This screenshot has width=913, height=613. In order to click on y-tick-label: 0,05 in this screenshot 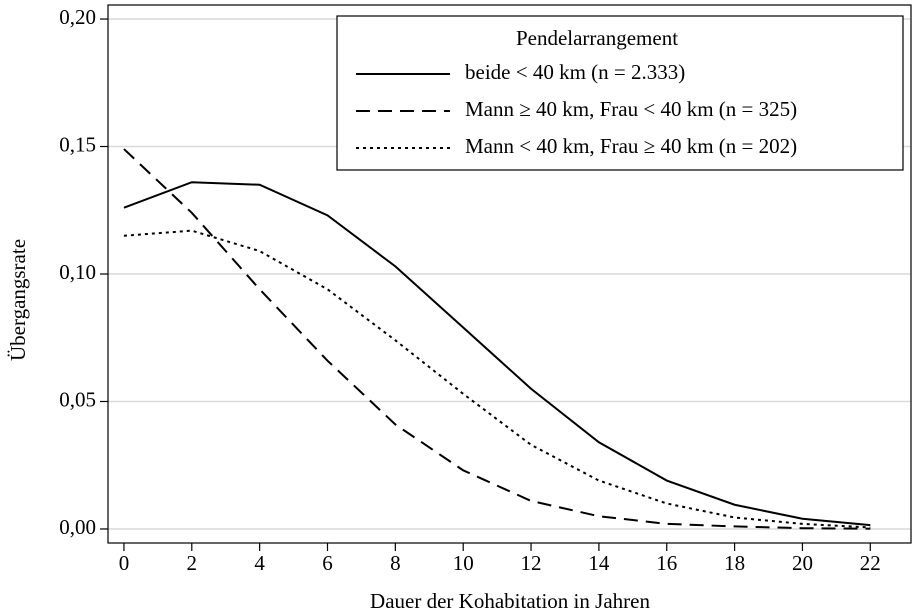, I will do `click(77, 399)`.